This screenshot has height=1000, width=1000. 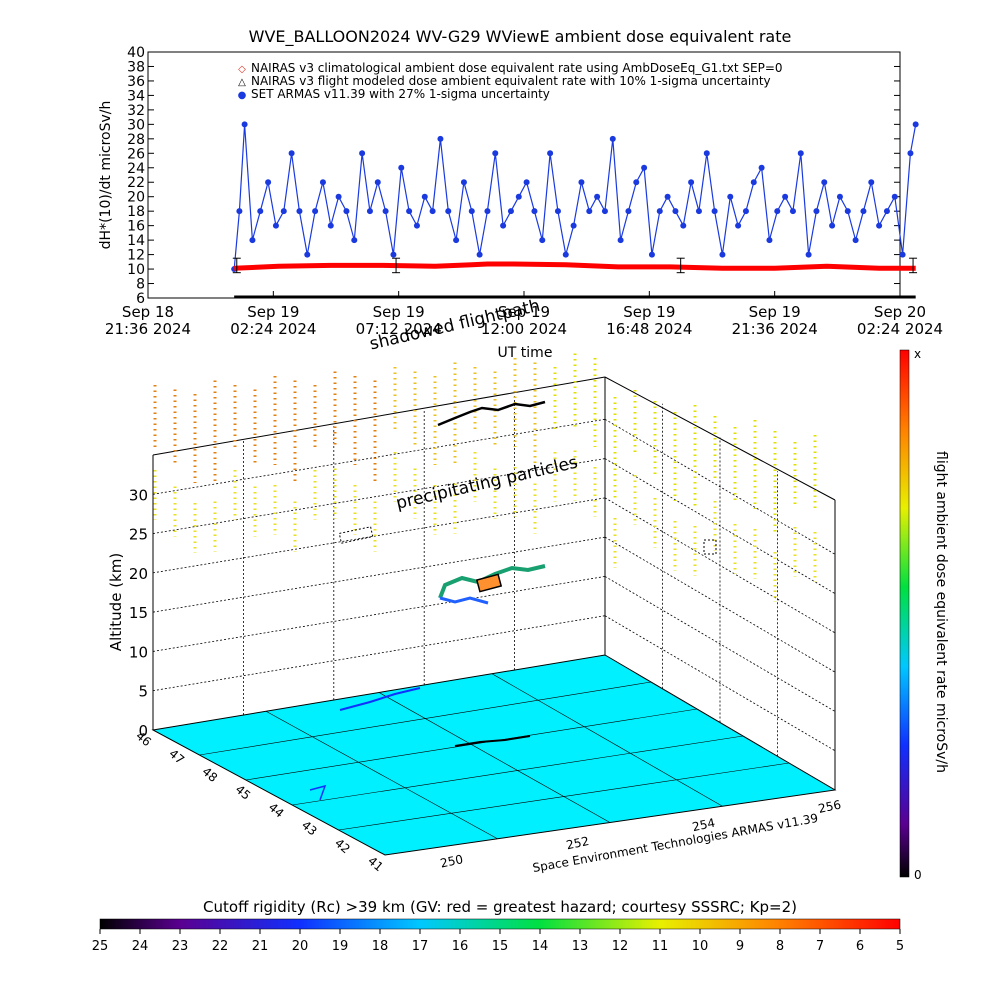 What do you see at coordinates (703, 825) in the screenshot?
I see `longitude-tick-label: 254` at bounding box center [703, 825].